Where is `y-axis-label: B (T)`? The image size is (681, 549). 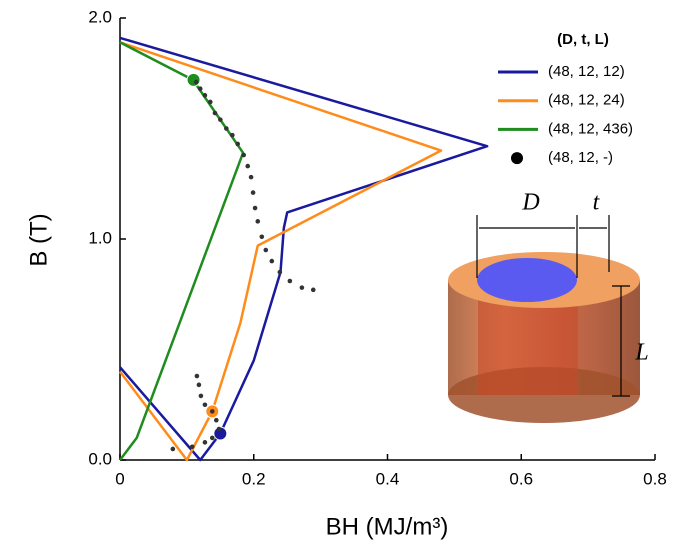
y-axis-label: B (T) is located at coordinates (38, 239).